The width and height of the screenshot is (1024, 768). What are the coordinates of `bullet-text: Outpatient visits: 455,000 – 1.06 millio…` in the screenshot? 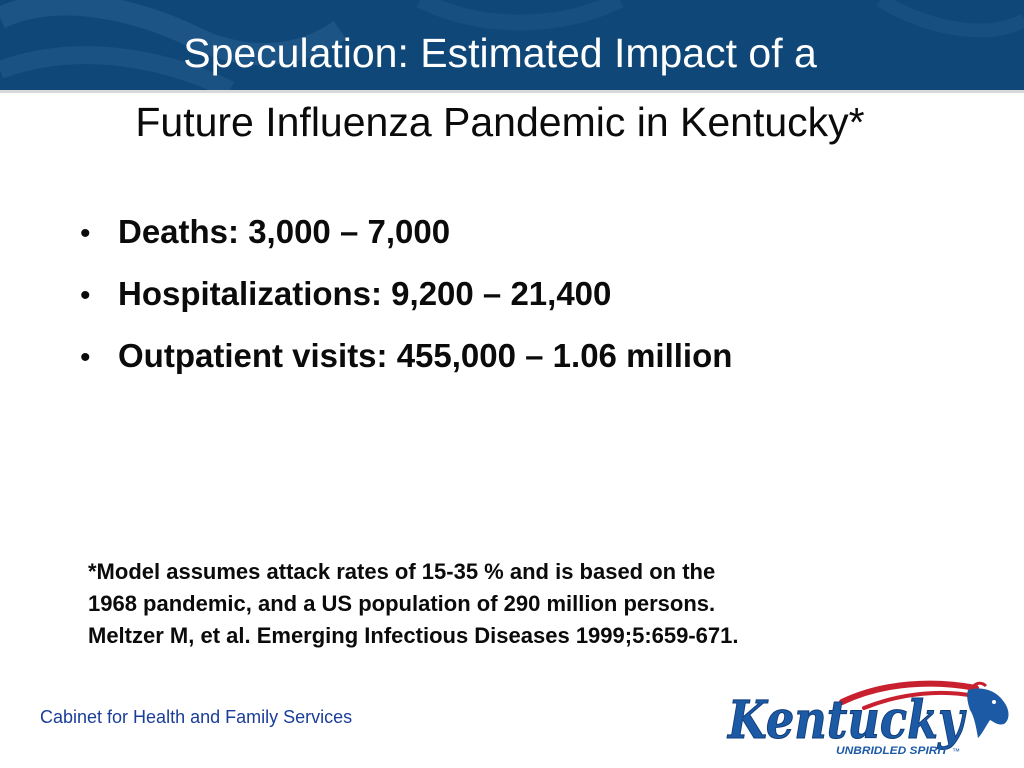 It's located at (425, 355).